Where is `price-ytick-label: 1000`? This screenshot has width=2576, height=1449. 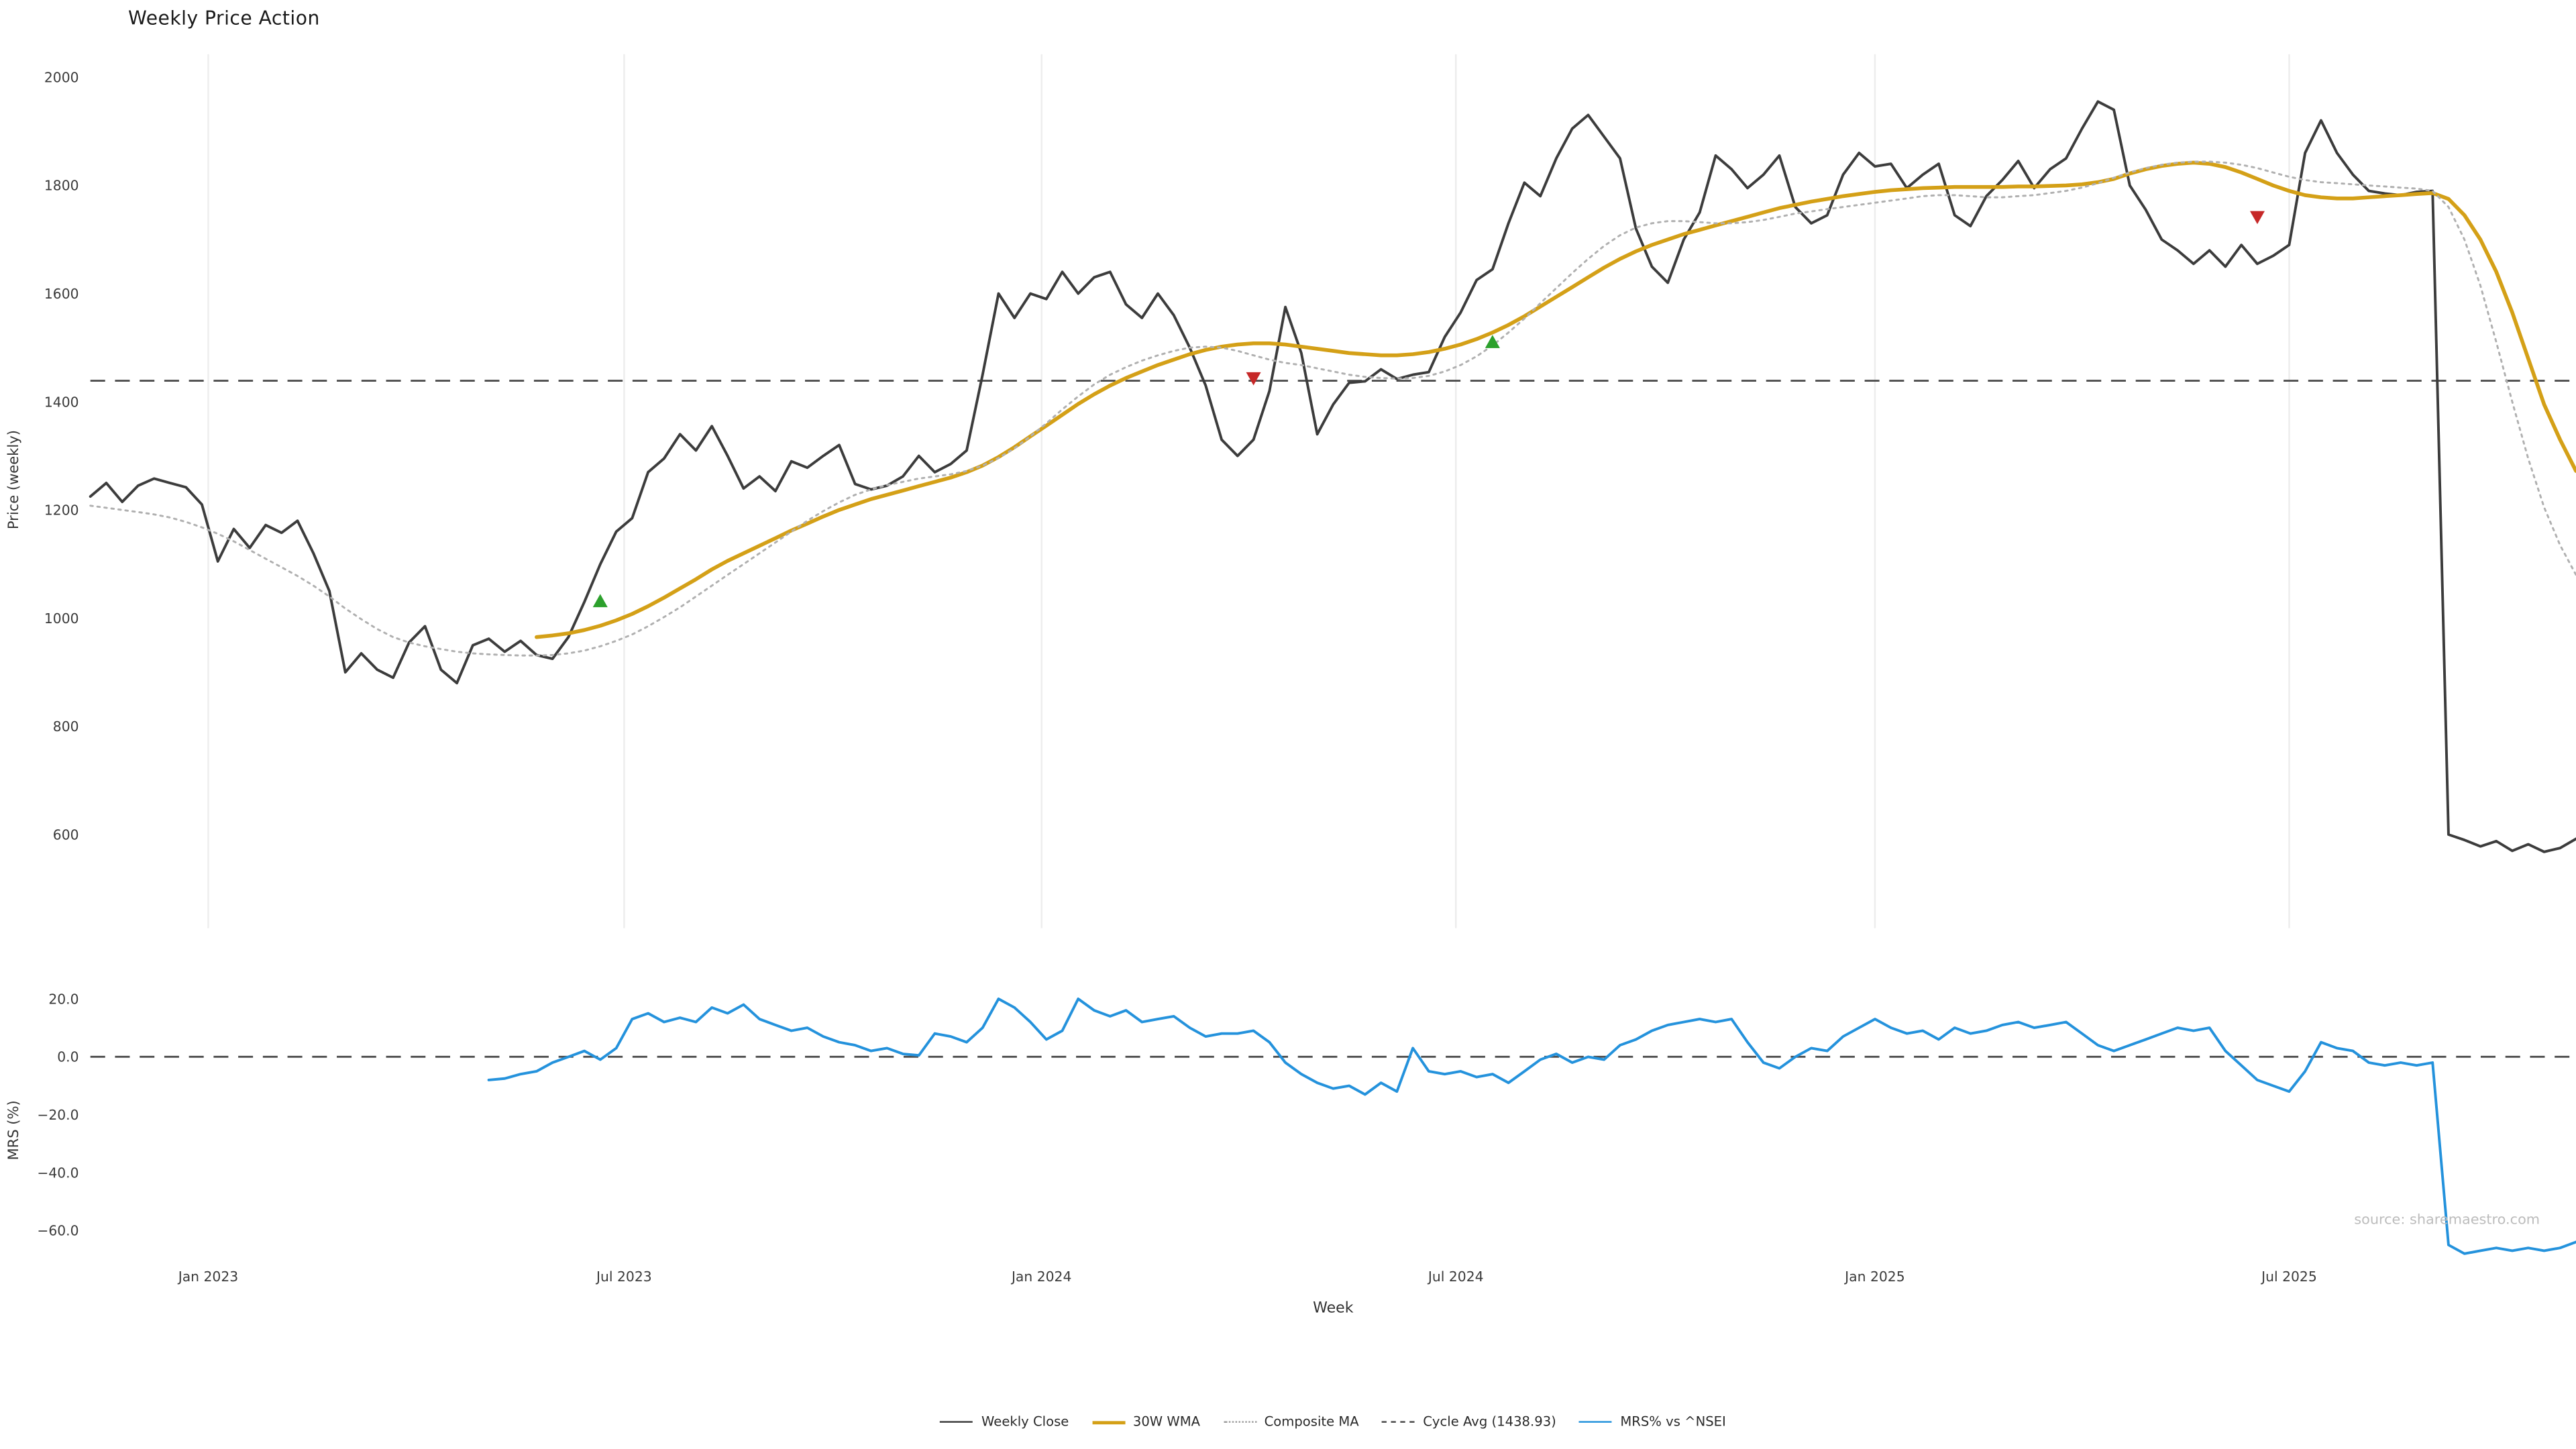
price-ytick-label: 1000 is located at coordinates (61, 618).